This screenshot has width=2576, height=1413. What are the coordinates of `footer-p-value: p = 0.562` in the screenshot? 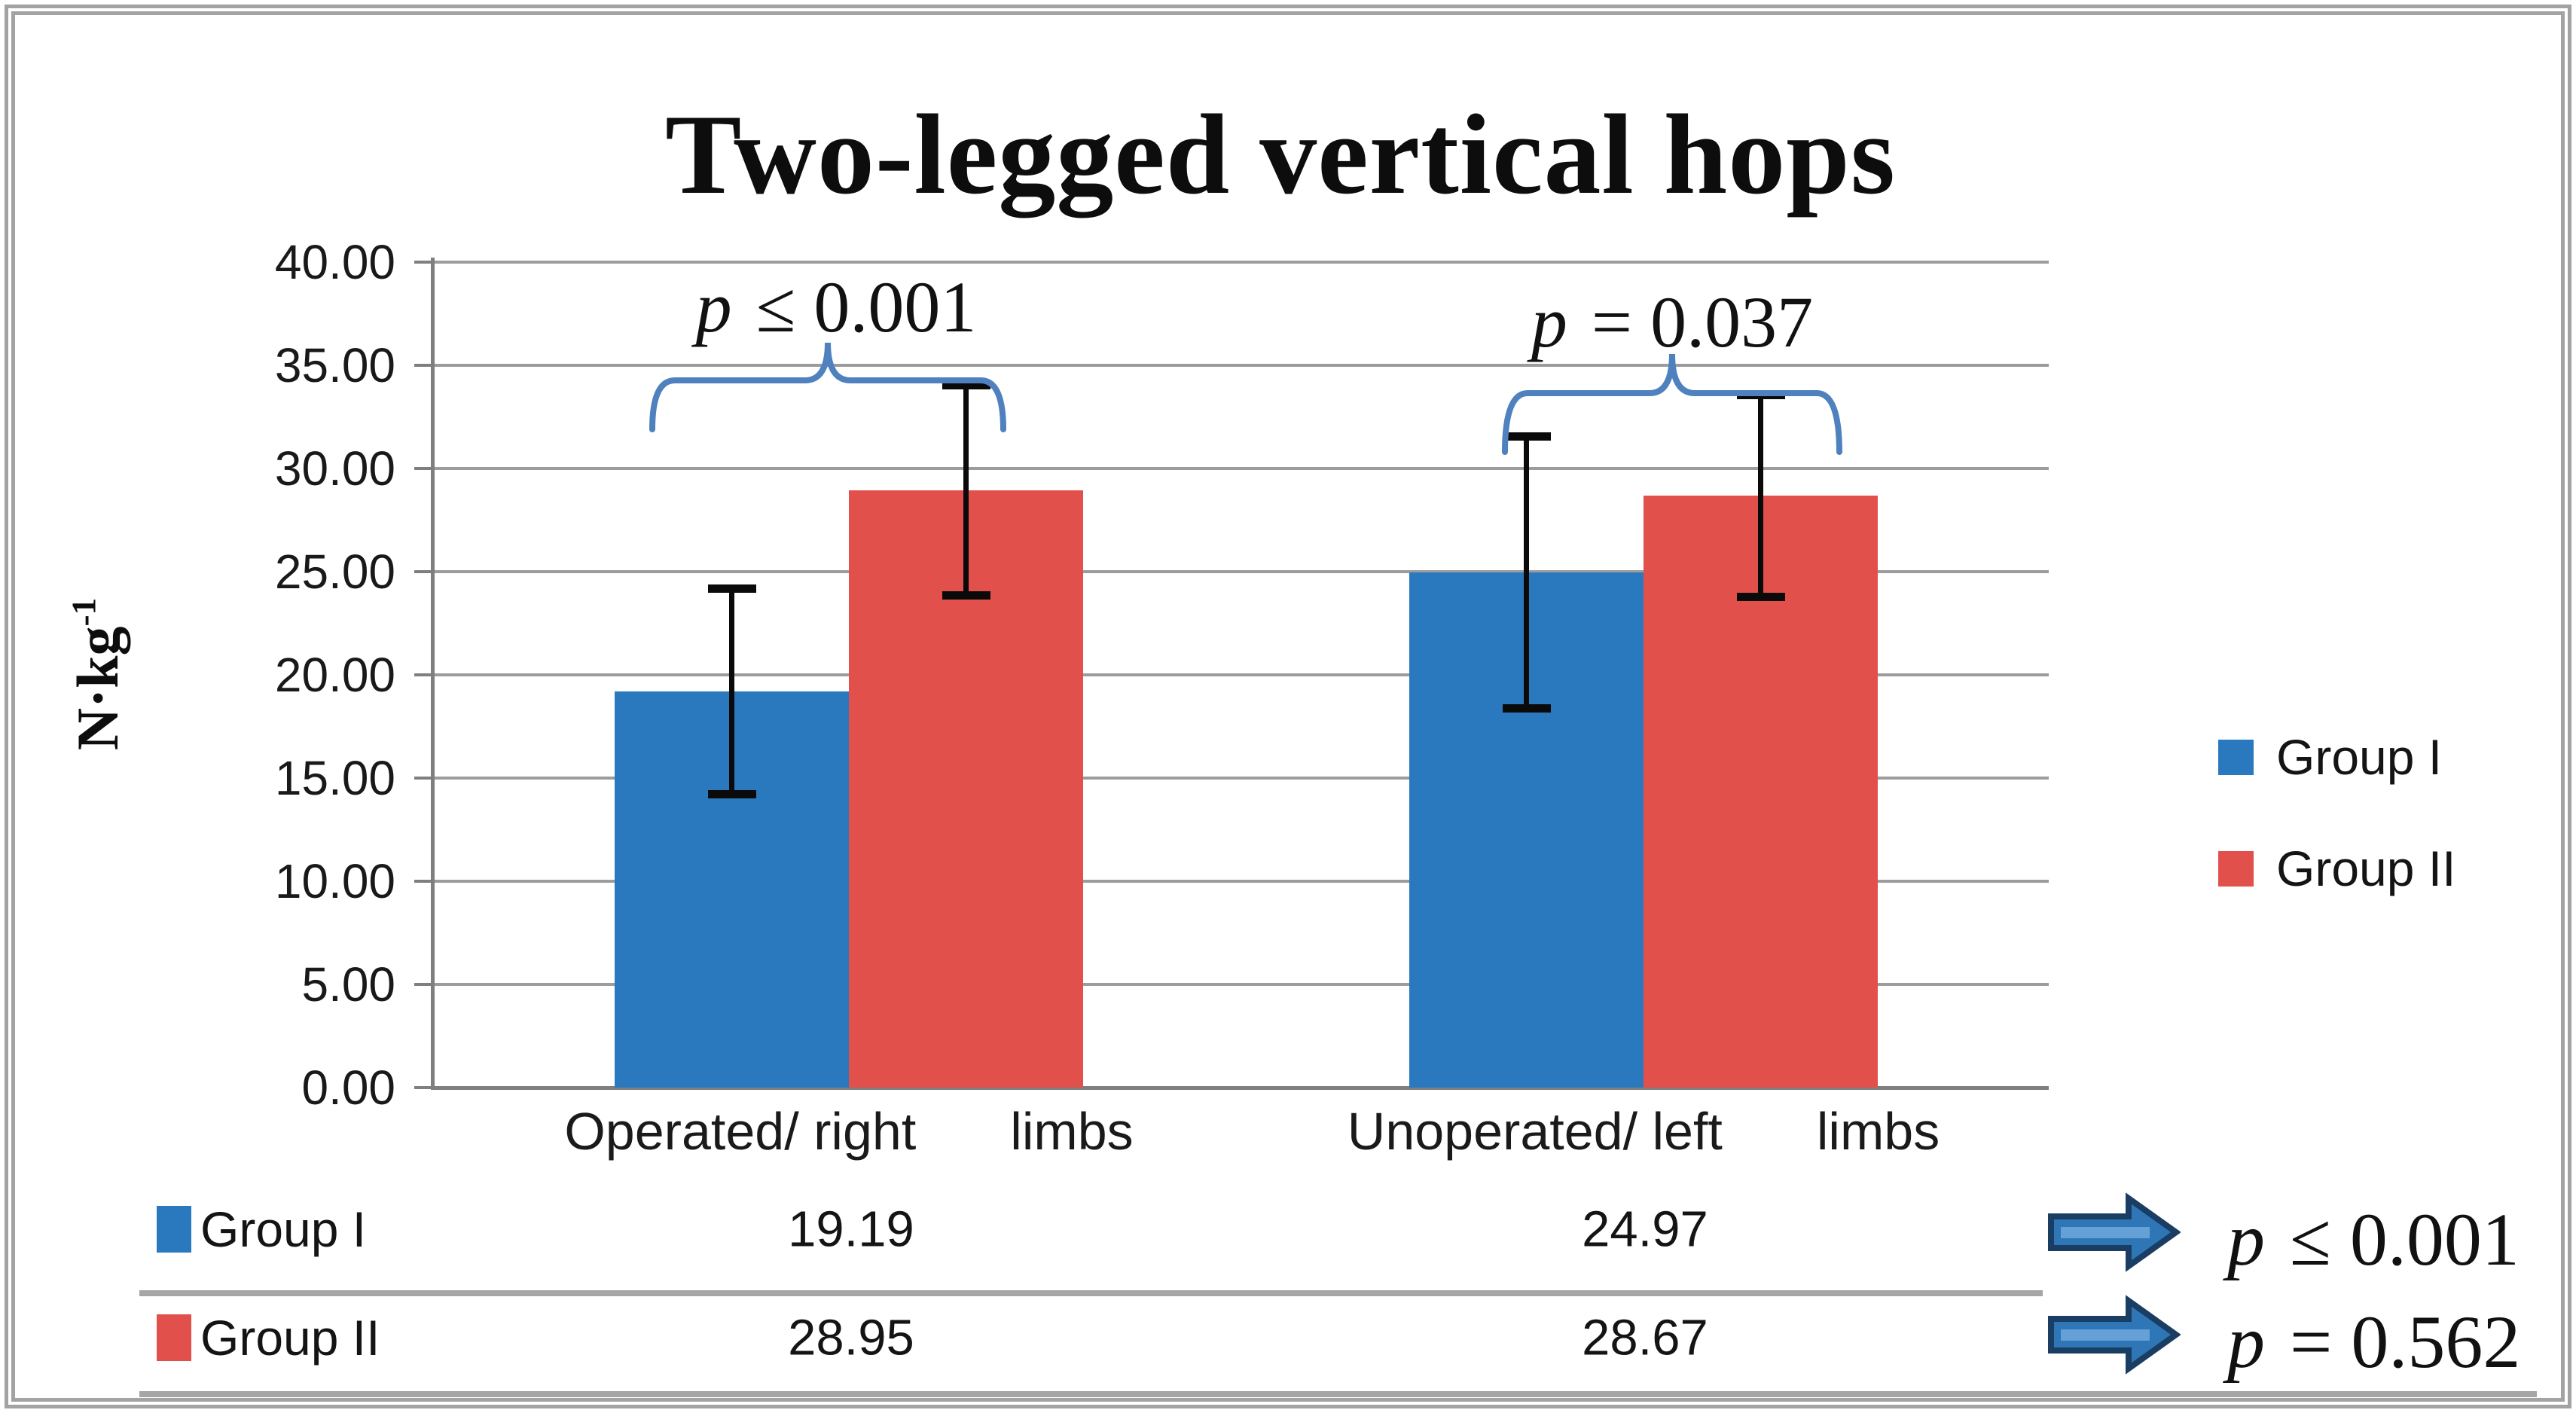 It's located at (2374, 1335).